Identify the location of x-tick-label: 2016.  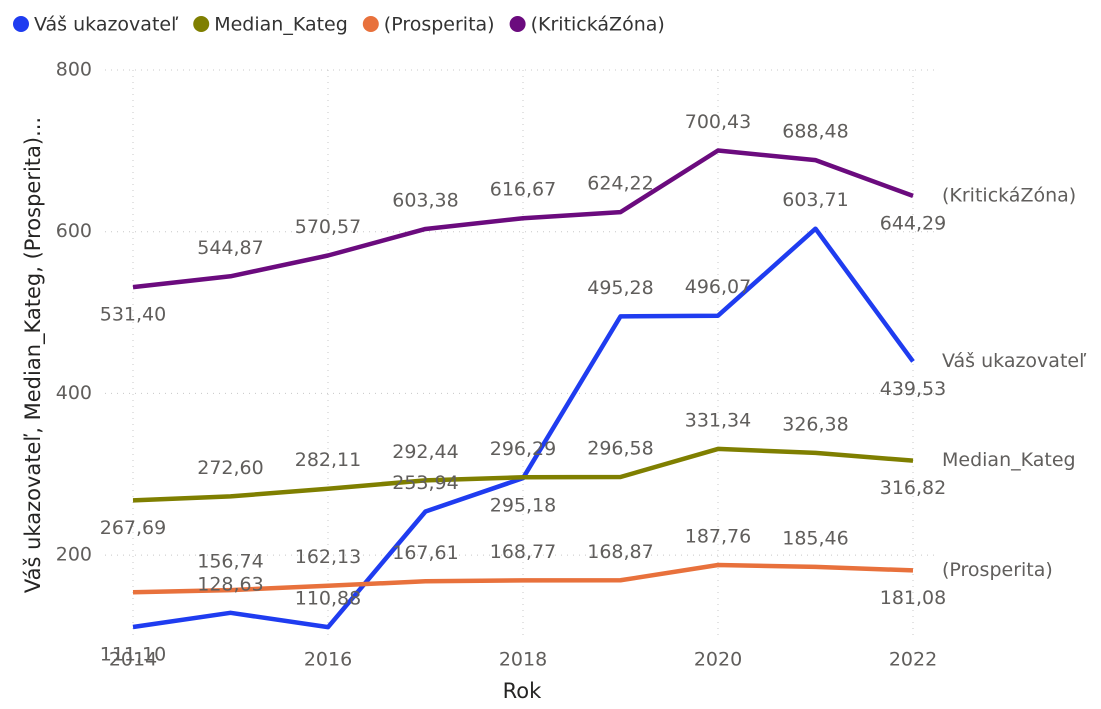
(328, 660).